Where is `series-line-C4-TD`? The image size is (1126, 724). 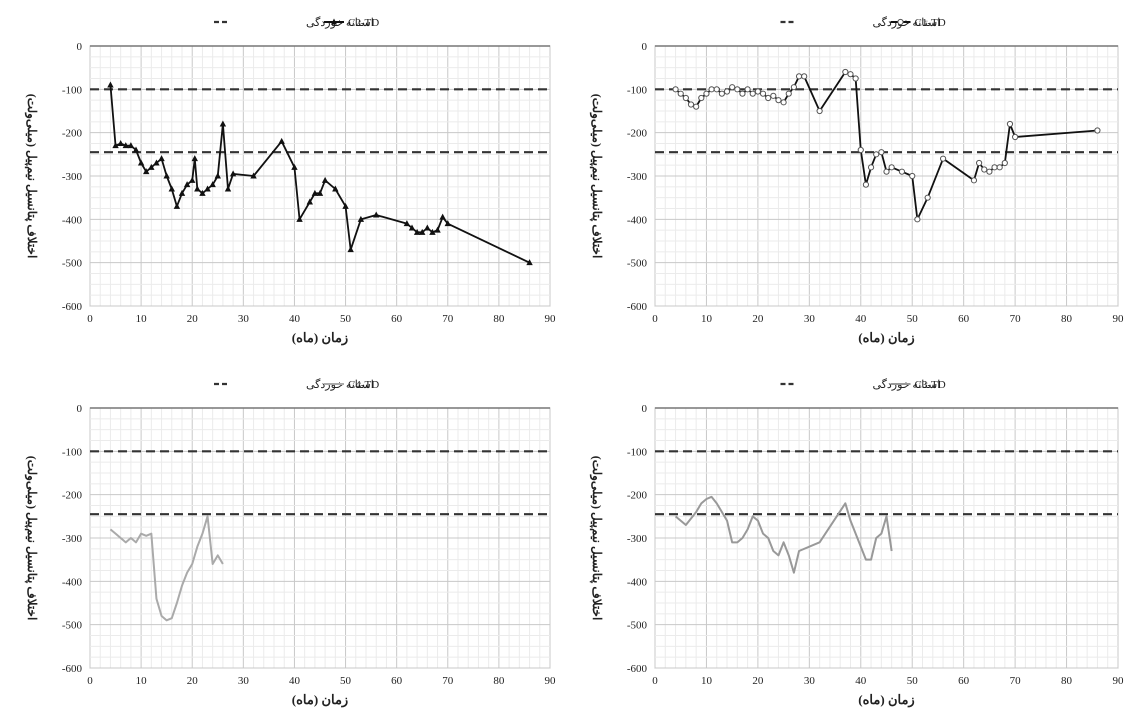 series-line-C4-TD is located at coordinates (166, 568).